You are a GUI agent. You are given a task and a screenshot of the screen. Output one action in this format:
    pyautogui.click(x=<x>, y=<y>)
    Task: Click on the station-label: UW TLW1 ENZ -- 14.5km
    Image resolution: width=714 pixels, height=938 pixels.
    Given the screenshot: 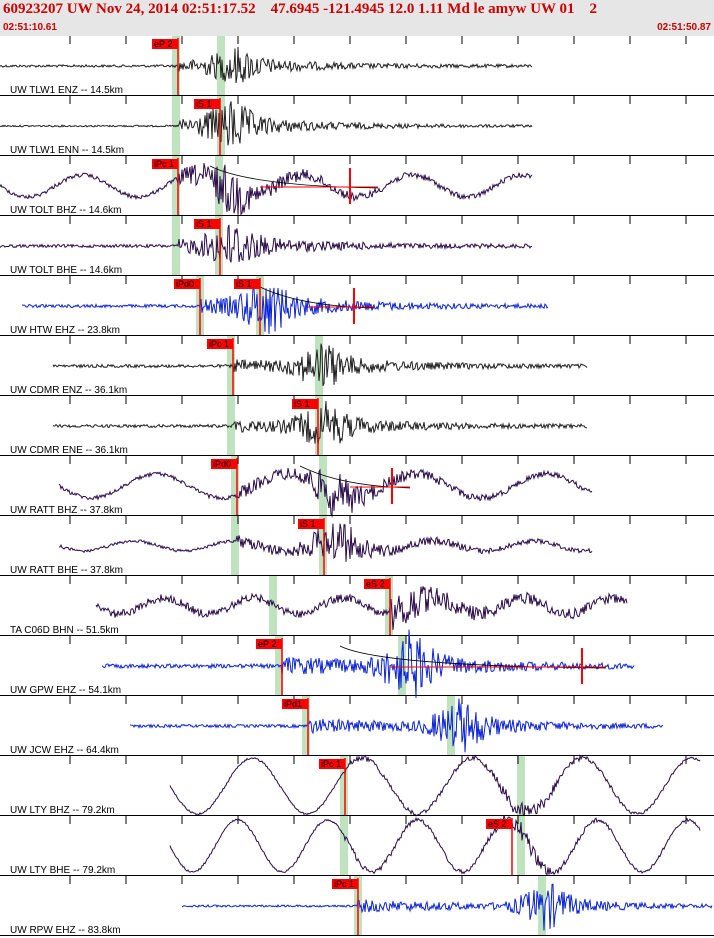 What is the action you would take?
    pyautogui.click(x=66, y=90)
    